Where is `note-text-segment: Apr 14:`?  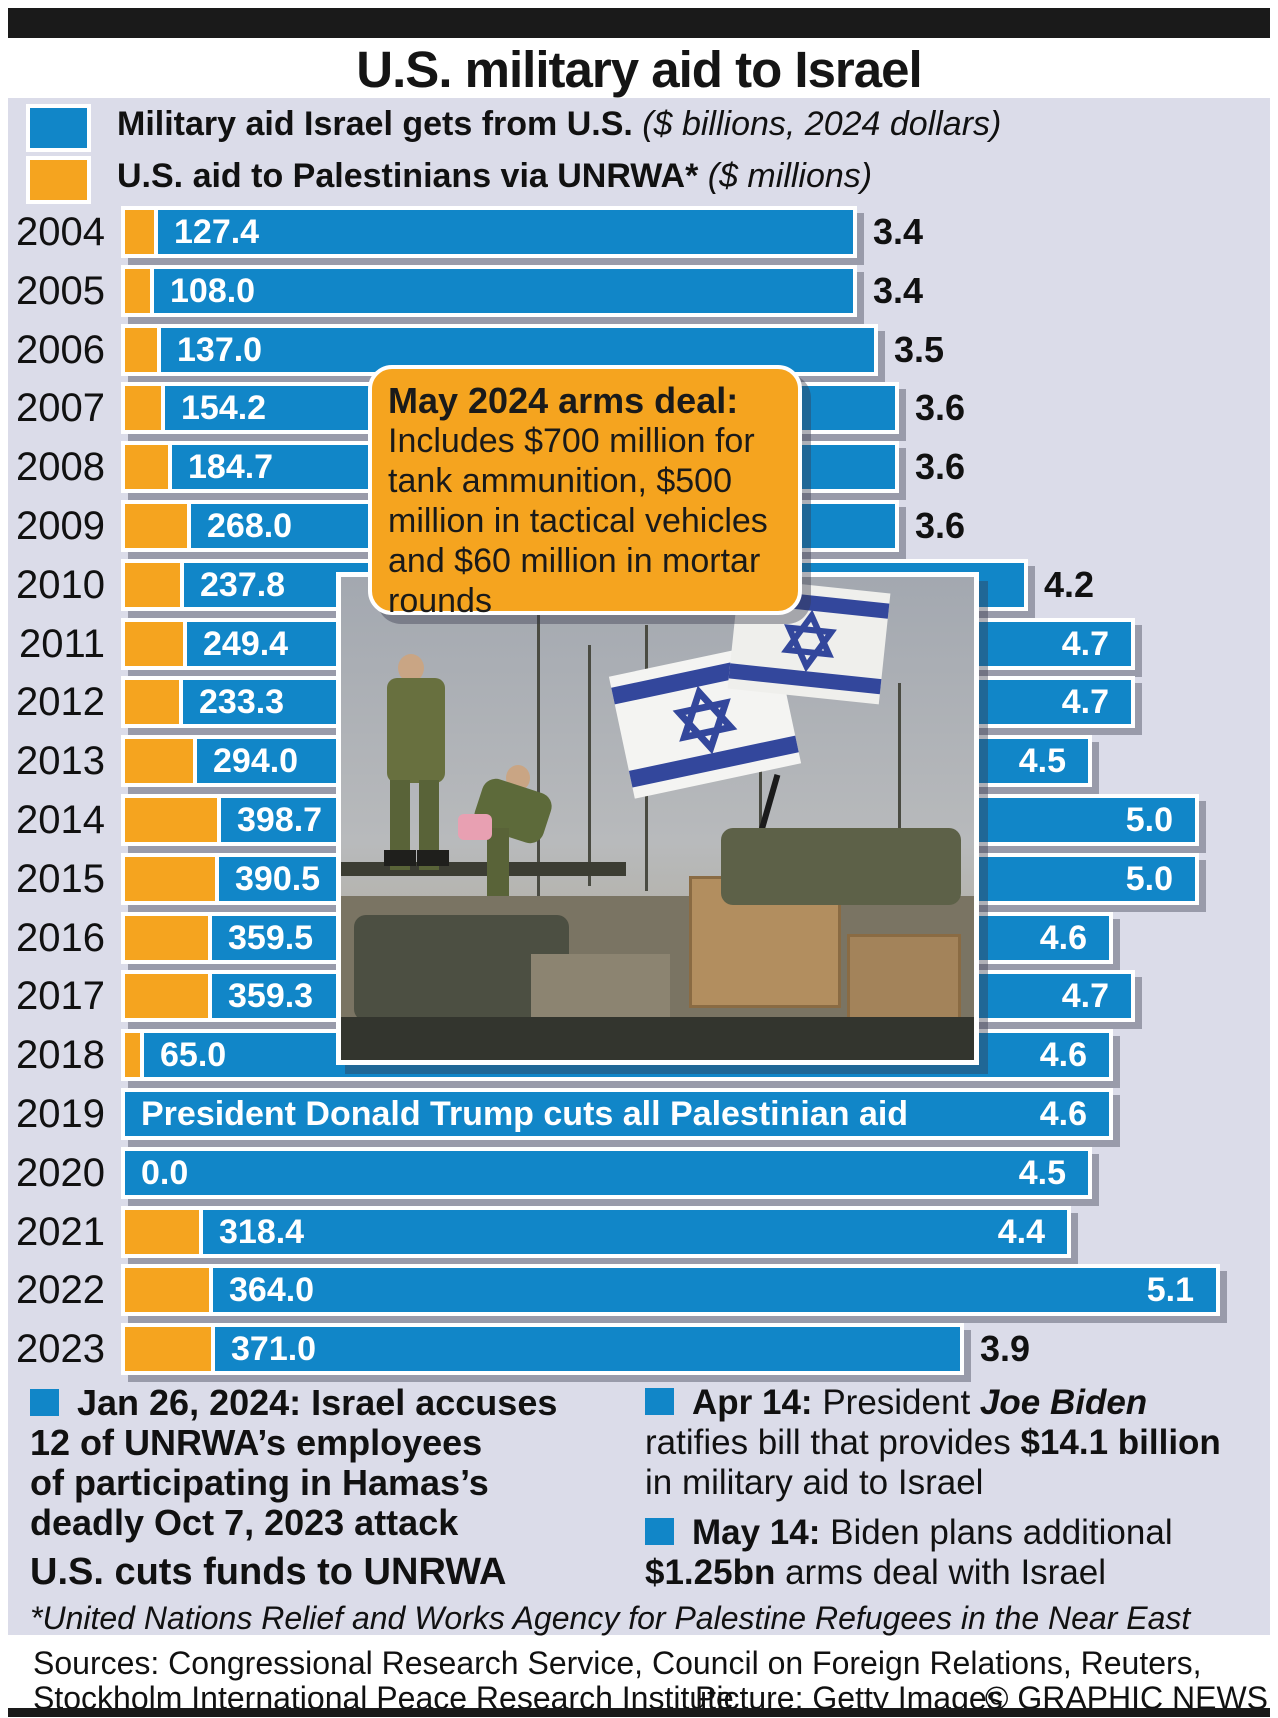 note-text-segment: Apr 14: is located at coordinates (757, 1402).